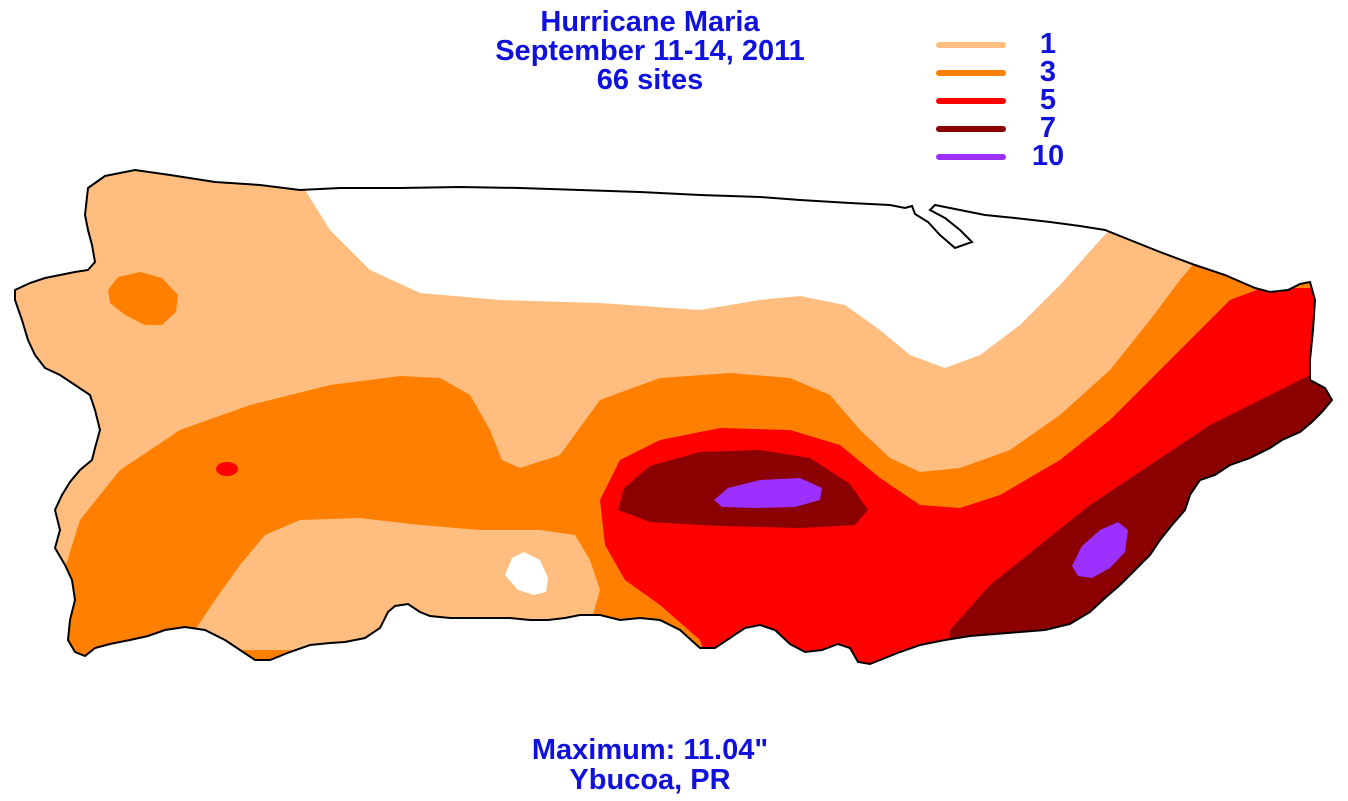  I want to click on legend-label-1: 1, so click(1048, 44).